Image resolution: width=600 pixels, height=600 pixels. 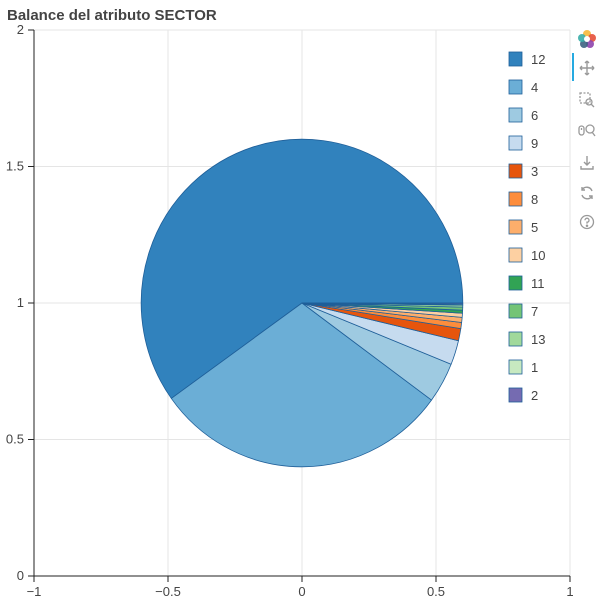 I want to click on legend-label-4: 4, so click(x=534, y=87).